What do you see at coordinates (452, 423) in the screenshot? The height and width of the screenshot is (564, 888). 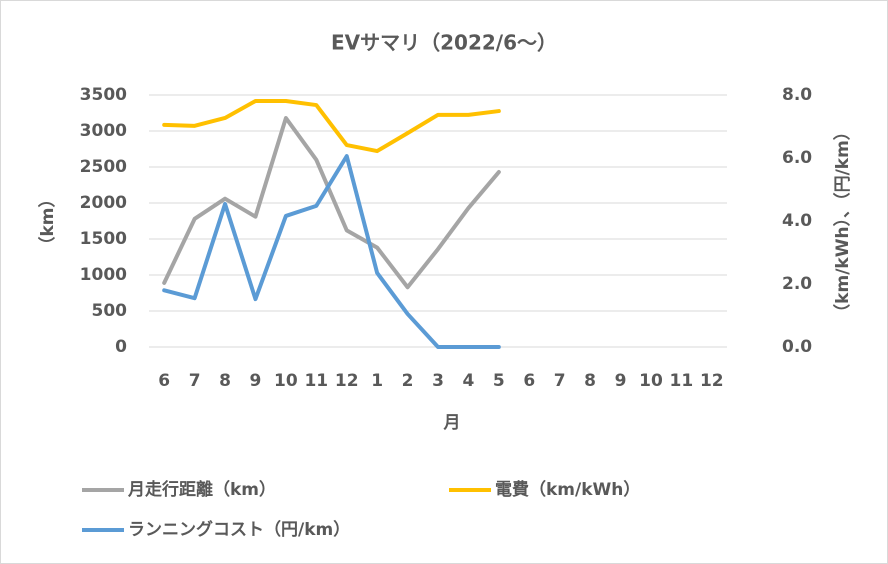 I see `x-axis-title: 月` at bounding box center [452, 423].